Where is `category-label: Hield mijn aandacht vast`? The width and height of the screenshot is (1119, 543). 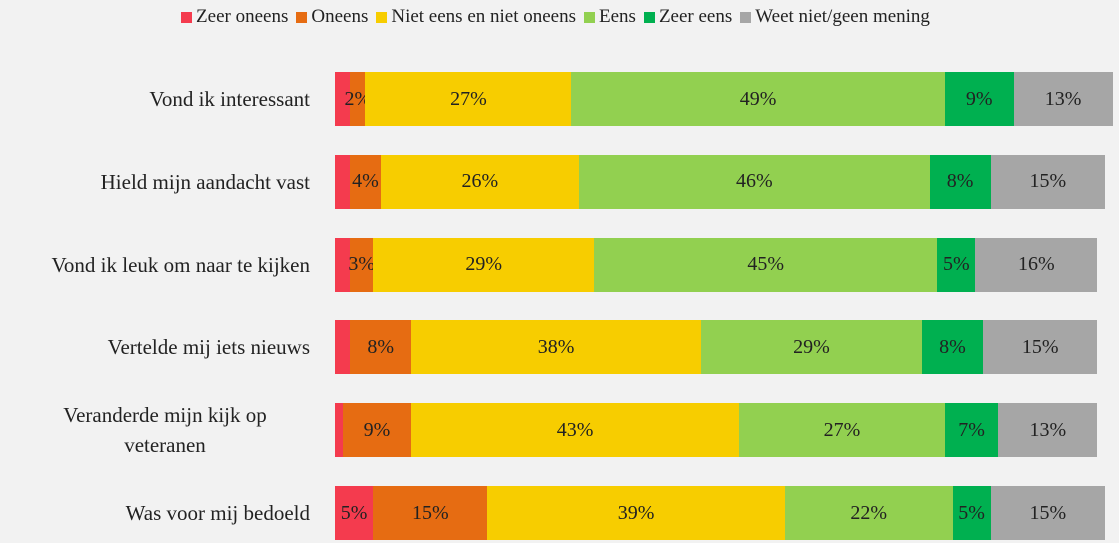 category-label: Hield mijn aandacht vast is located at coordinates (155, 182).